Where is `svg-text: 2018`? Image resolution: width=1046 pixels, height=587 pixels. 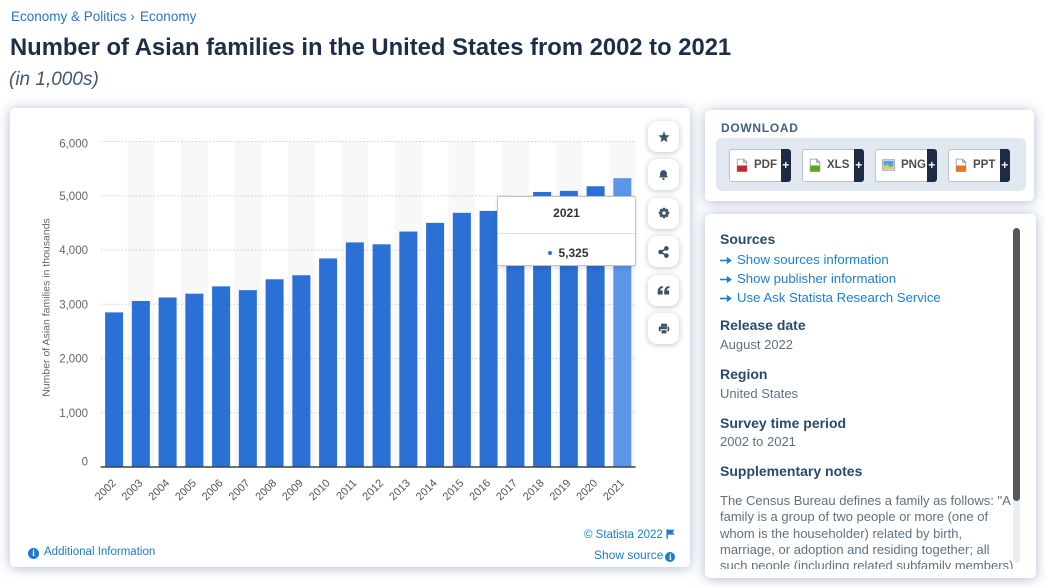 svg-text: 2018 is located at coordinates (534, 490).